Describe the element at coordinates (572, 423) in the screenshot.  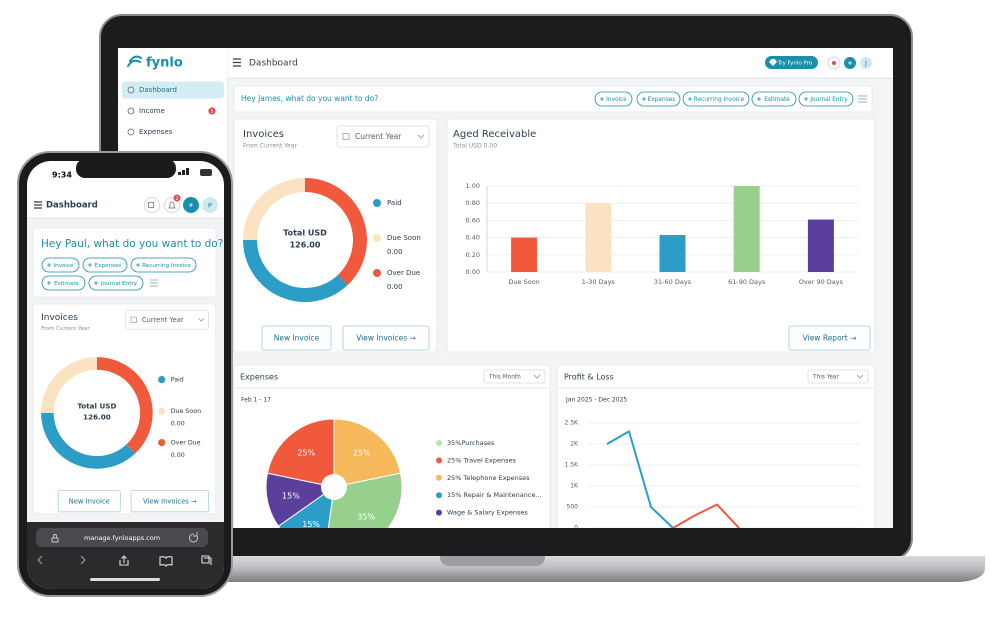
I see `y-tick-label: 2.5K` at that location.